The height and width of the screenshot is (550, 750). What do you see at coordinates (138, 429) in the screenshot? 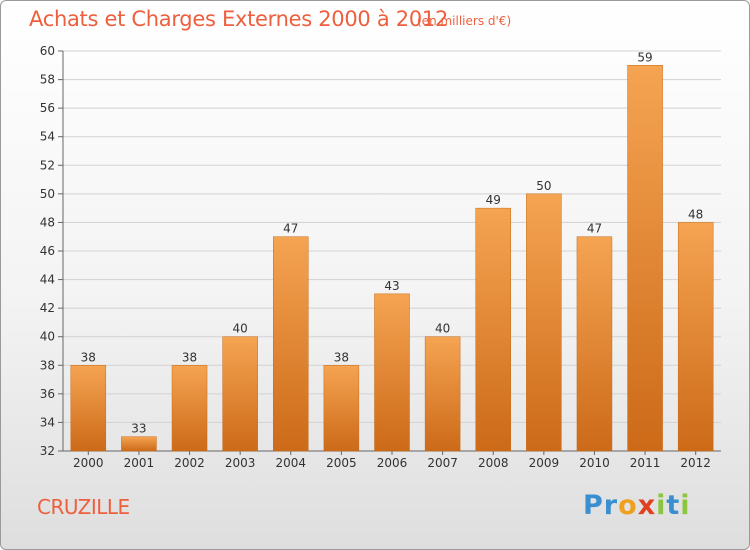
I see `bar-value-label: 33` at bounding box center [138, 429].